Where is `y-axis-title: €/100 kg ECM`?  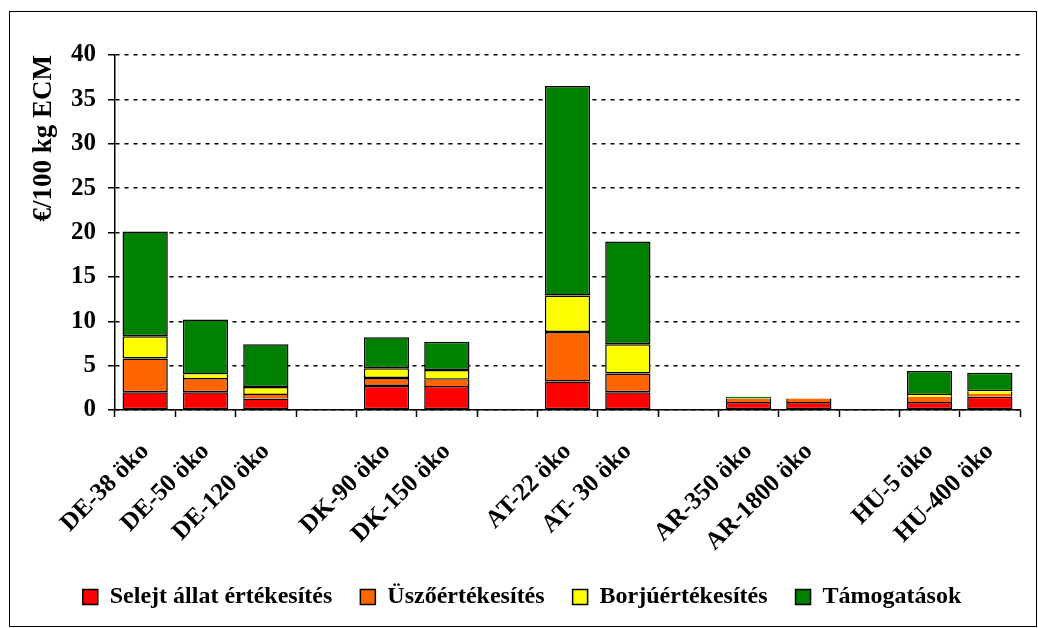
y-axis-title: €/100 kg ECM is located at coordinates (42, 138).